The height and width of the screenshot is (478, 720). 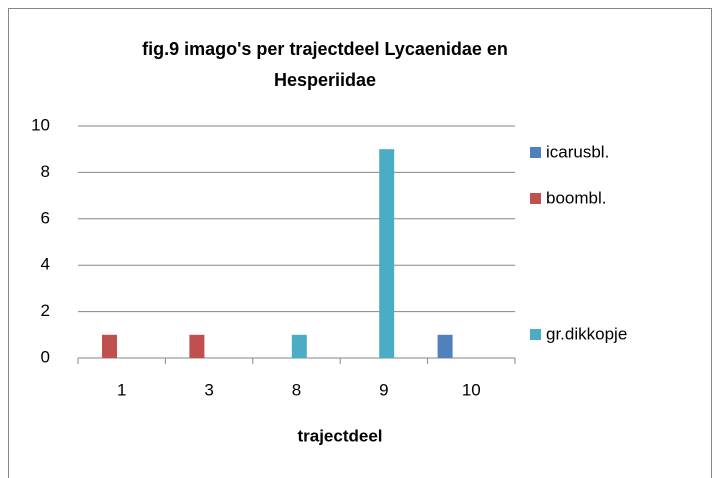 What do you see at coordinates (121, 389) in the screenshot?
I see `x-tick-label: 1` at bounding box center [121, 389].